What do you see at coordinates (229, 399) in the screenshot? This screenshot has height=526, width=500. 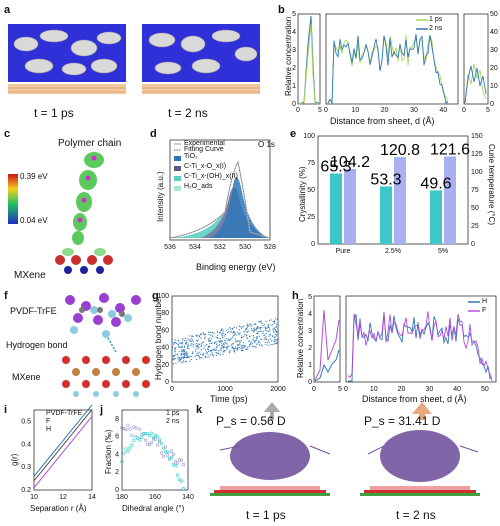 I see `panel-g-xlabel: Time (ps)` at bounding box center [229, 399].